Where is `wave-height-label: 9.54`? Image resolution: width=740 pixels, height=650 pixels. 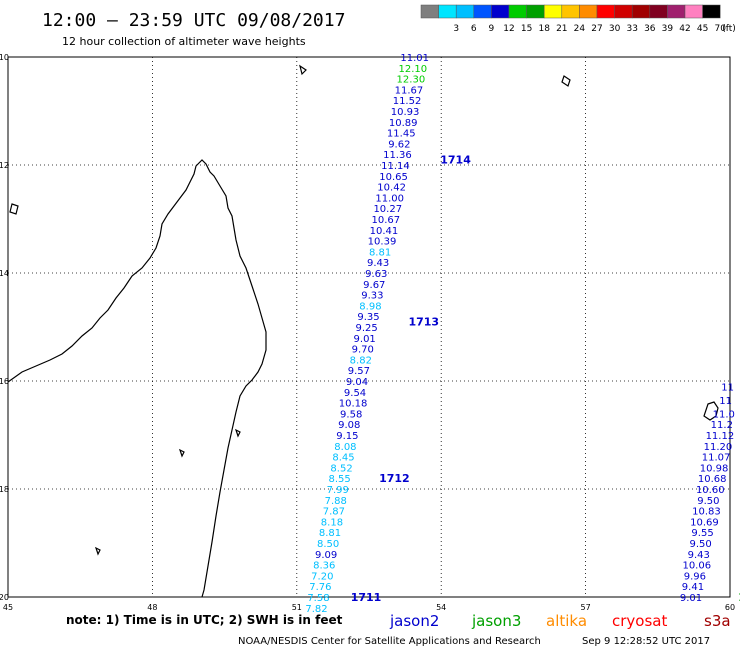
wave-height-label: 9.54 is located at coordinates (355, 393).